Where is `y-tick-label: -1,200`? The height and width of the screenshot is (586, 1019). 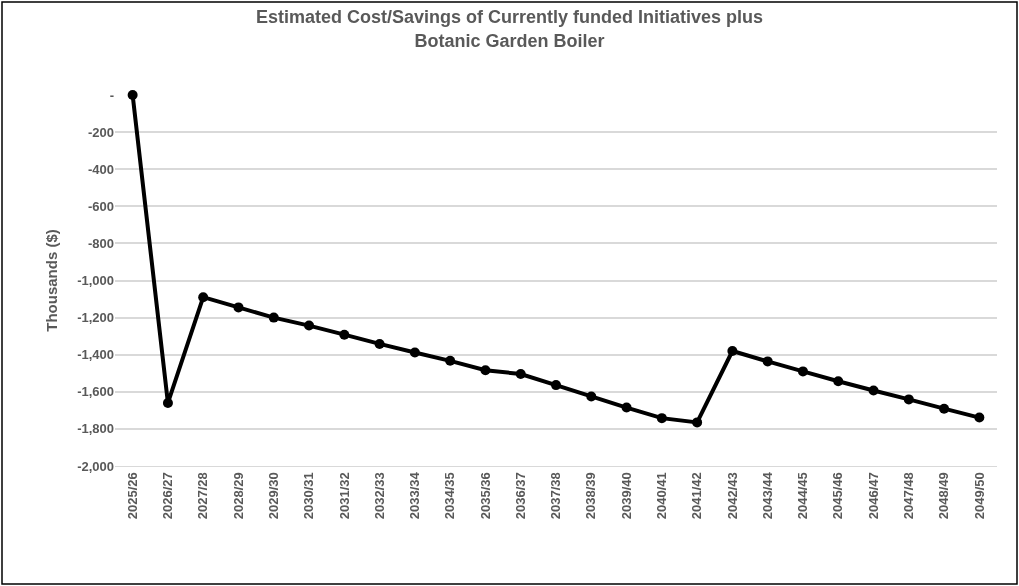 y-tick-label: -1,200 is located at coordinates (95, 318).